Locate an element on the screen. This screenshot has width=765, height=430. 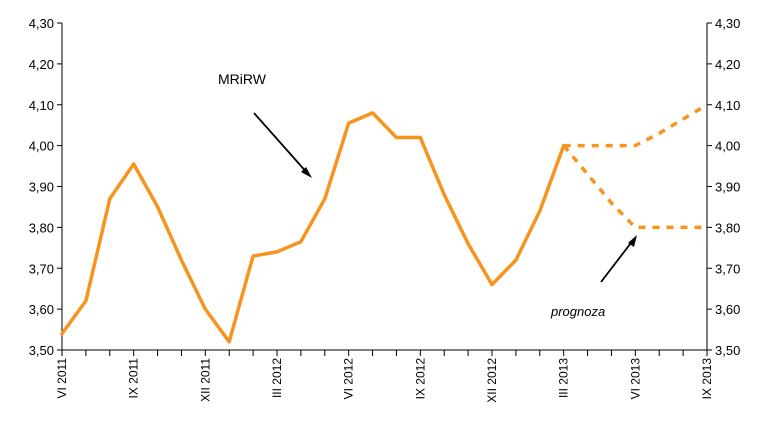
y-tick-label-right: 3,60 is located at coordinates (727, 309).